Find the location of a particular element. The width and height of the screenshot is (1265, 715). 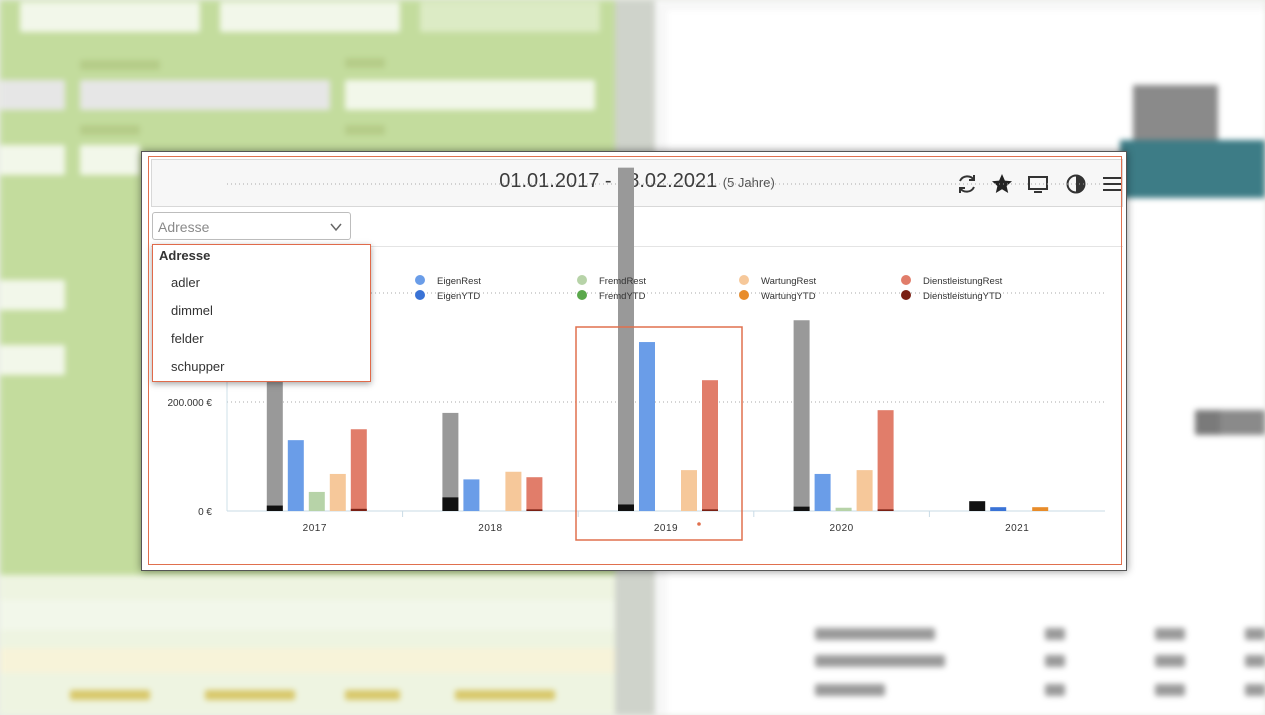

dropdown-header: Adresse is located at coordinates (185, 255).